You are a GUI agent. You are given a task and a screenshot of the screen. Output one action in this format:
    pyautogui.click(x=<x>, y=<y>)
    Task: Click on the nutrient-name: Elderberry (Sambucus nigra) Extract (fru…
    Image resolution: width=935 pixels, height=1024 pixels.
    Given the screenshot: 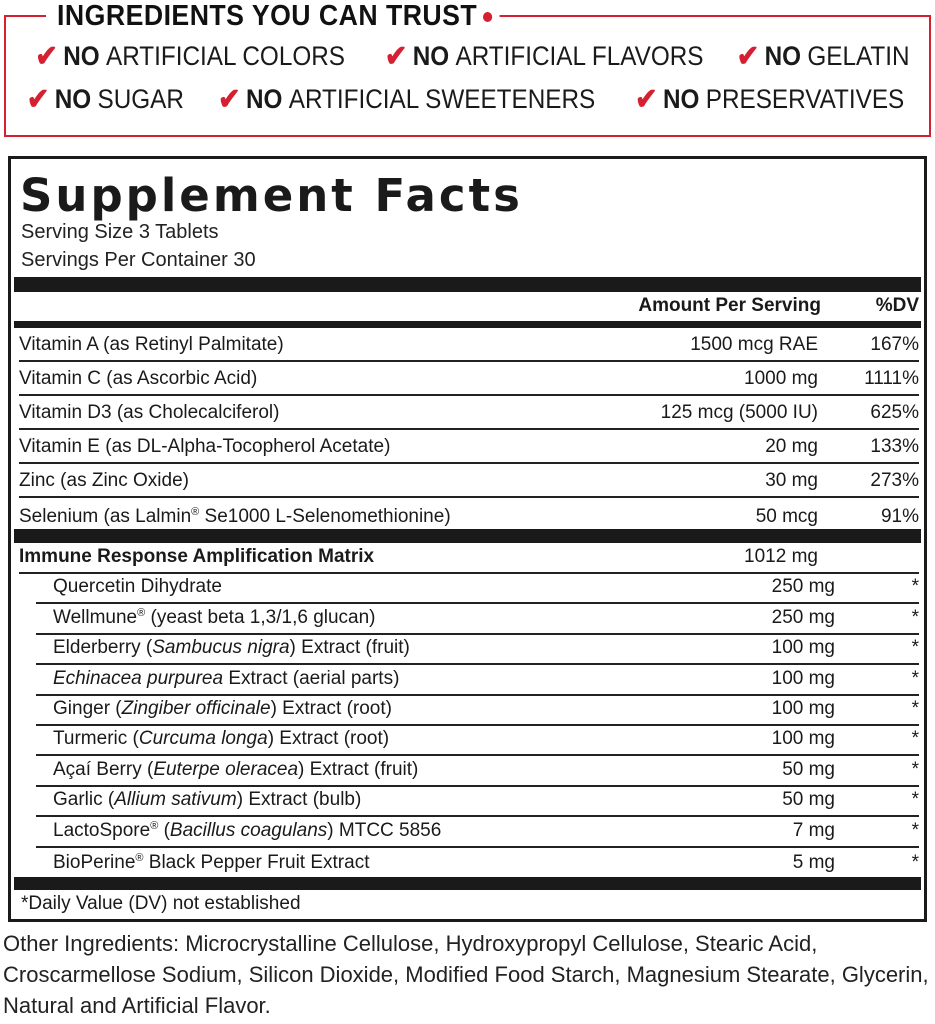 What is the action you would take?
    pyautogui.click(x=231, y=648)
    